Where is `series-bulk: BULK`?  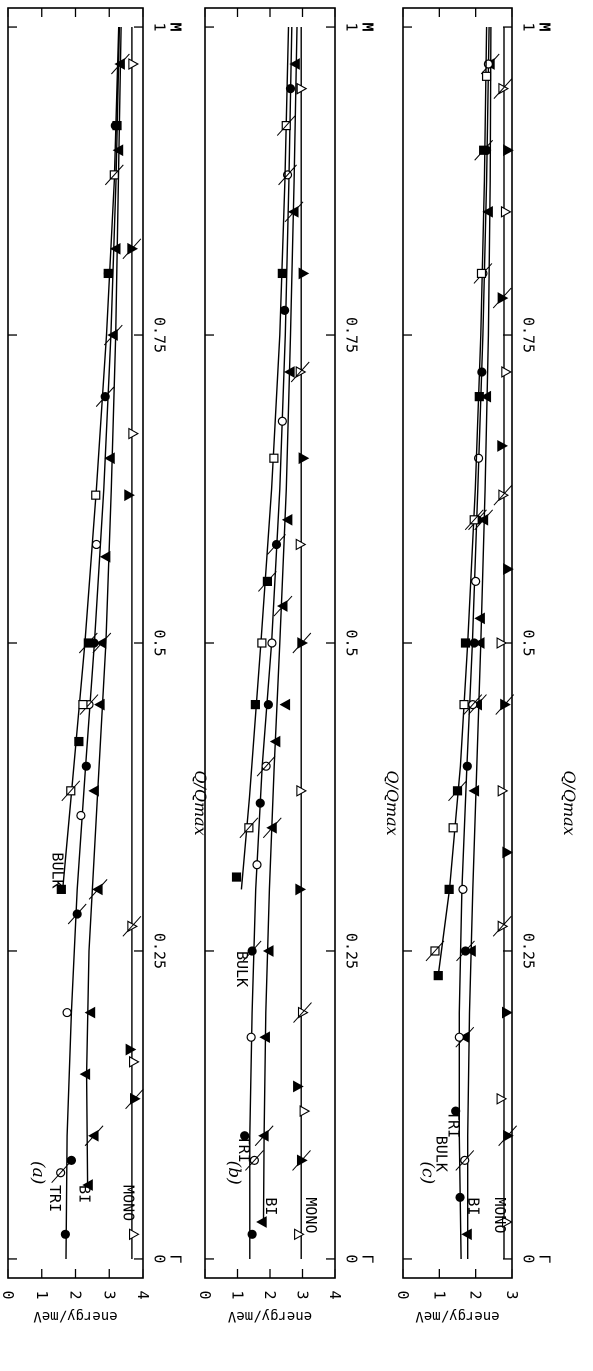
series-bulk: BULK is located at coordinates (263, 506).